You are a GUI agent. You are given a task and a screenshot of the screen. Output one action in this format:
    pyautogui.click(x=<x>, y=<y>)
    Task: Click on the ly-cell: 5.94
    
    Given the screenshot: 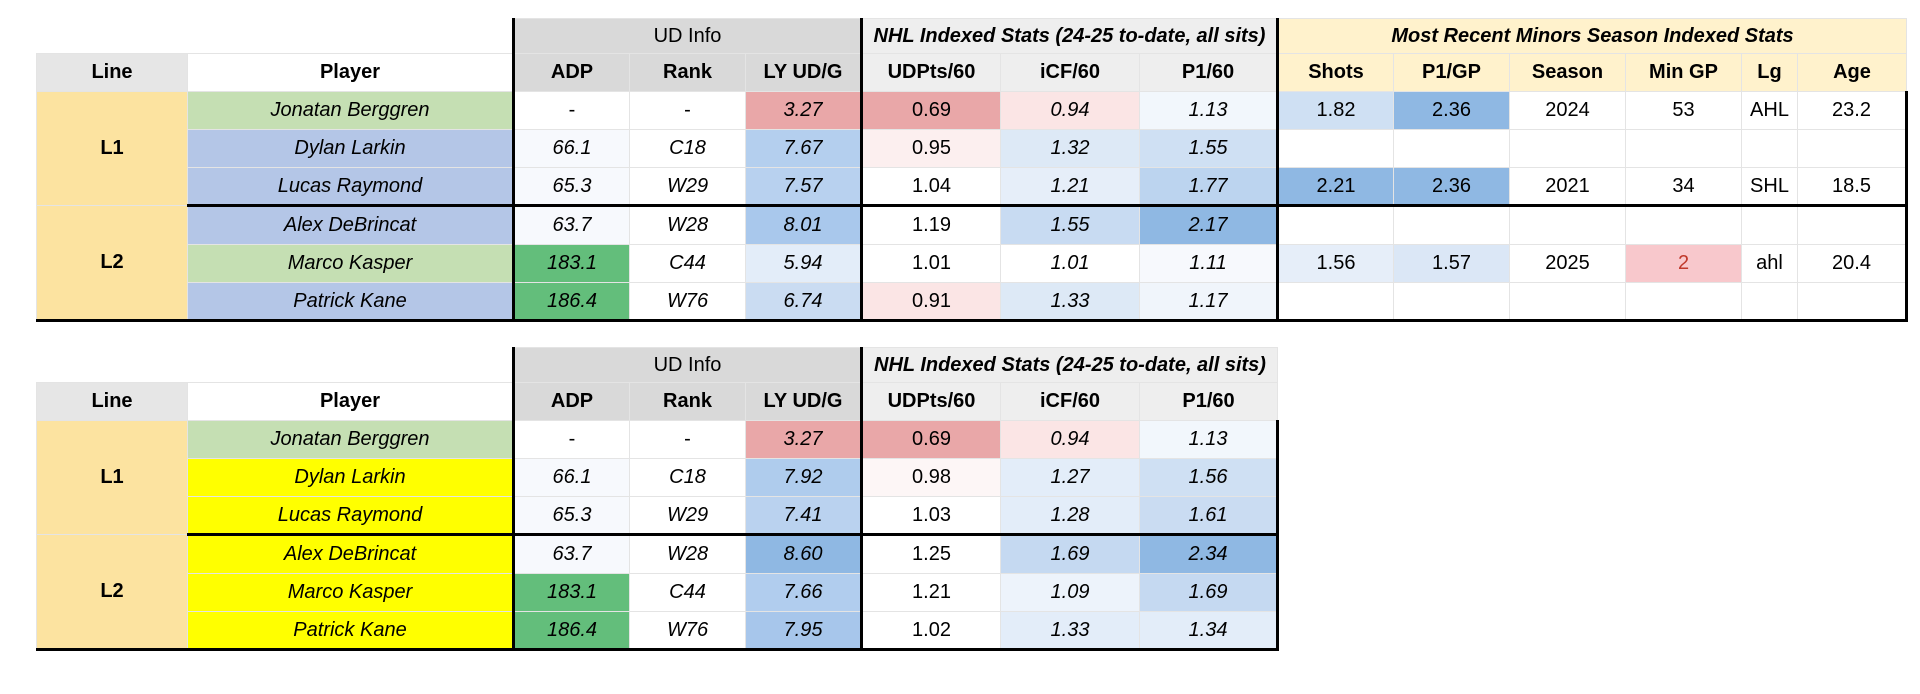 What is the action you would take?
    pyautogui.click(x=803, y=263)
    